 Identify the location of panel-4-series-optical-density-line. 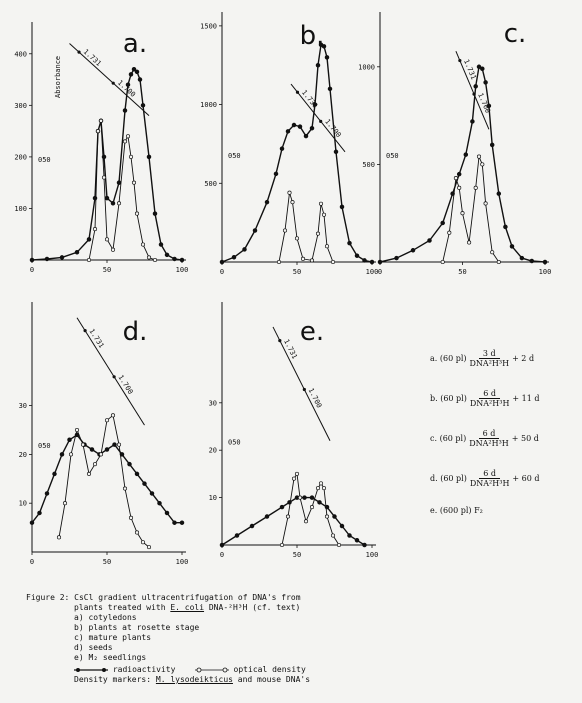
(104, 481).